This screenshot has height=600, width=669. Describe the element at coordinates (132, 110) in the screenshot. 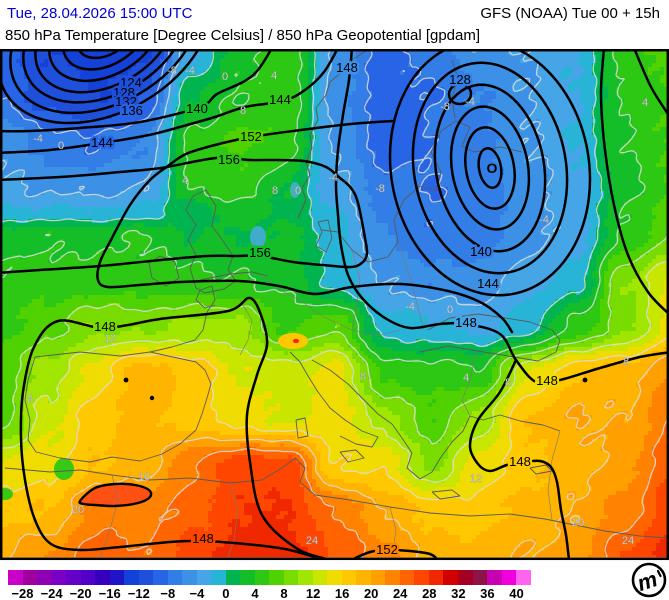

I see `svg-text: 136` at that location.